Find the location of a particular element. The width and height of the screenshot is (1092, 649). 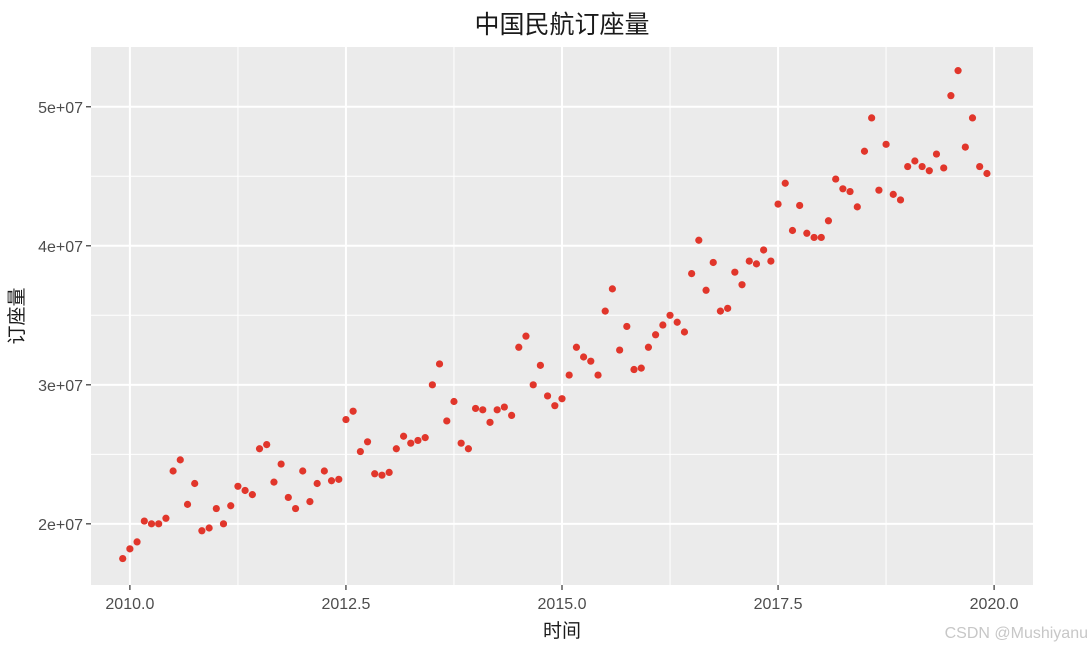

x-tick-label: 2010.0 is located at coordinates (129, 604).